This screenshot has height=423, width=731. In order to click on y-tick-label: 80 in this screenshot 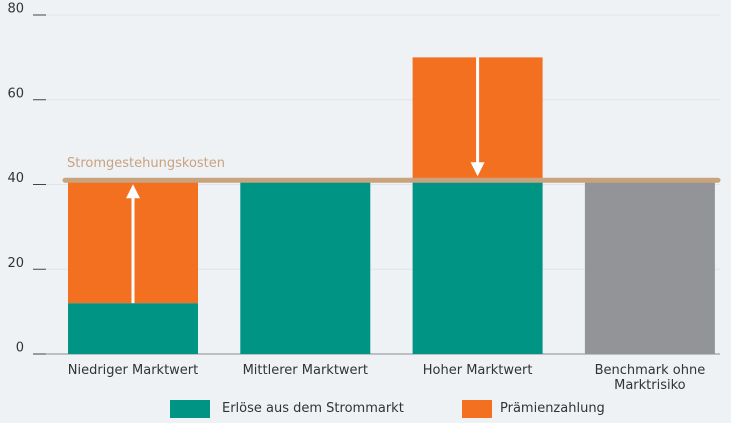, I will do `click(15, 9)`.